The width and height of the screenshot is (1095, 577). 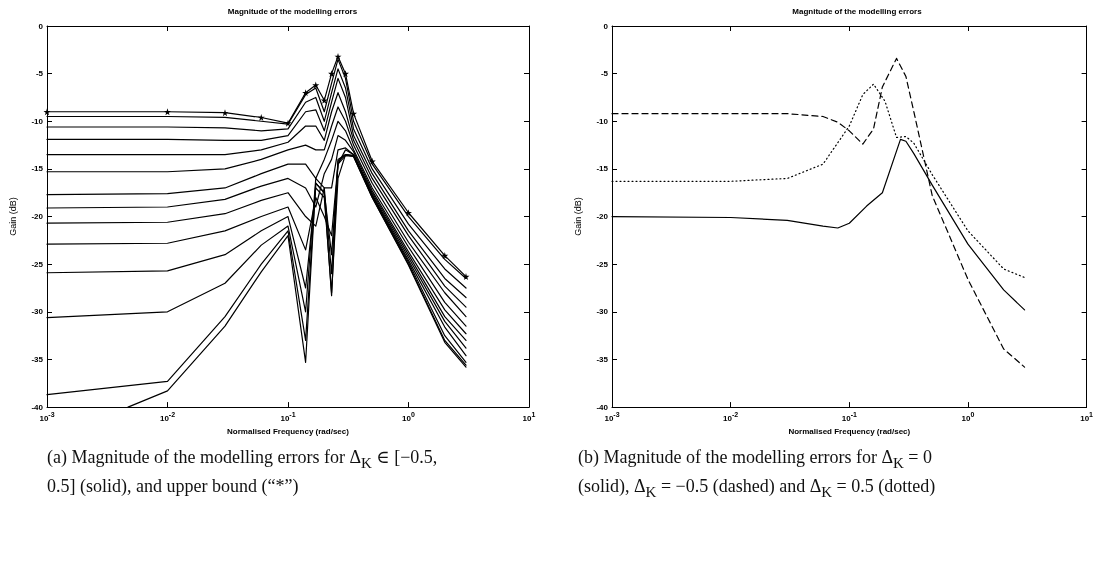 What do you see at coordinates (757, 473) in the screenshot?
I see `text: (b) Magnitude of the modelling errors for Δ$_{K}$ = 0 (solid), Δ$_{K}$ = −0.5 (dashed) and Δ$_{K}$ = 0.5 (dotted)` at bounding box center [757, 473].